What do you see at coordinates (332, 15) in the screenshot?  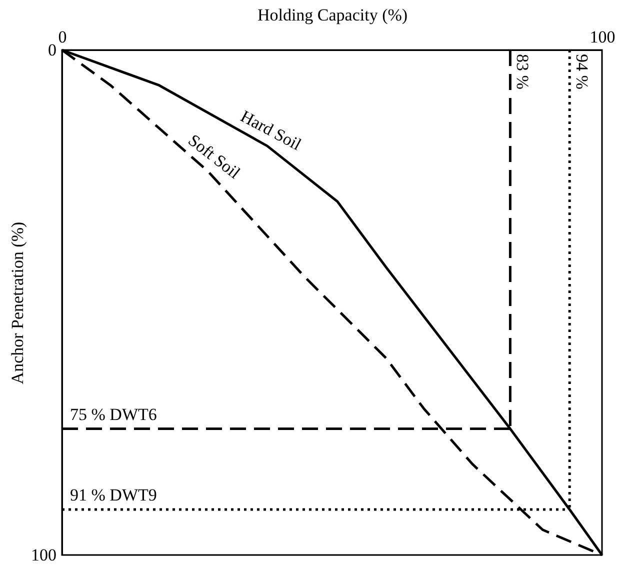 I see `x-axis-title: Holding Capacity (%)` at bounding box center [332, 15].